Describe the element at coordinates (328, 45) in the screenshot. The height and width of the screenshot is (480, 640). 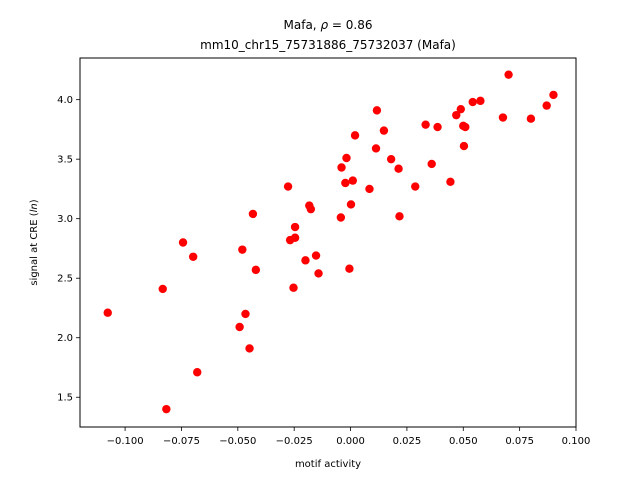
I see `chart-title-line2: mm10_chr15_75731886_75732037 (Mafa)` at that location.